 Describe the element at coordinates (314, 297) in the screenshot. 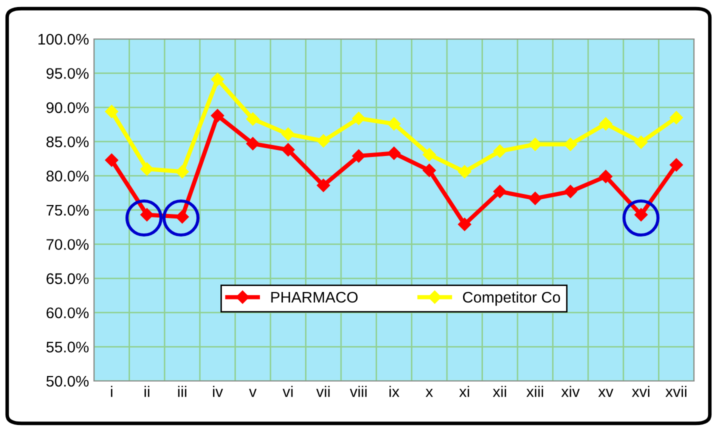

I see `legend-label: PHARMACO` at that location.